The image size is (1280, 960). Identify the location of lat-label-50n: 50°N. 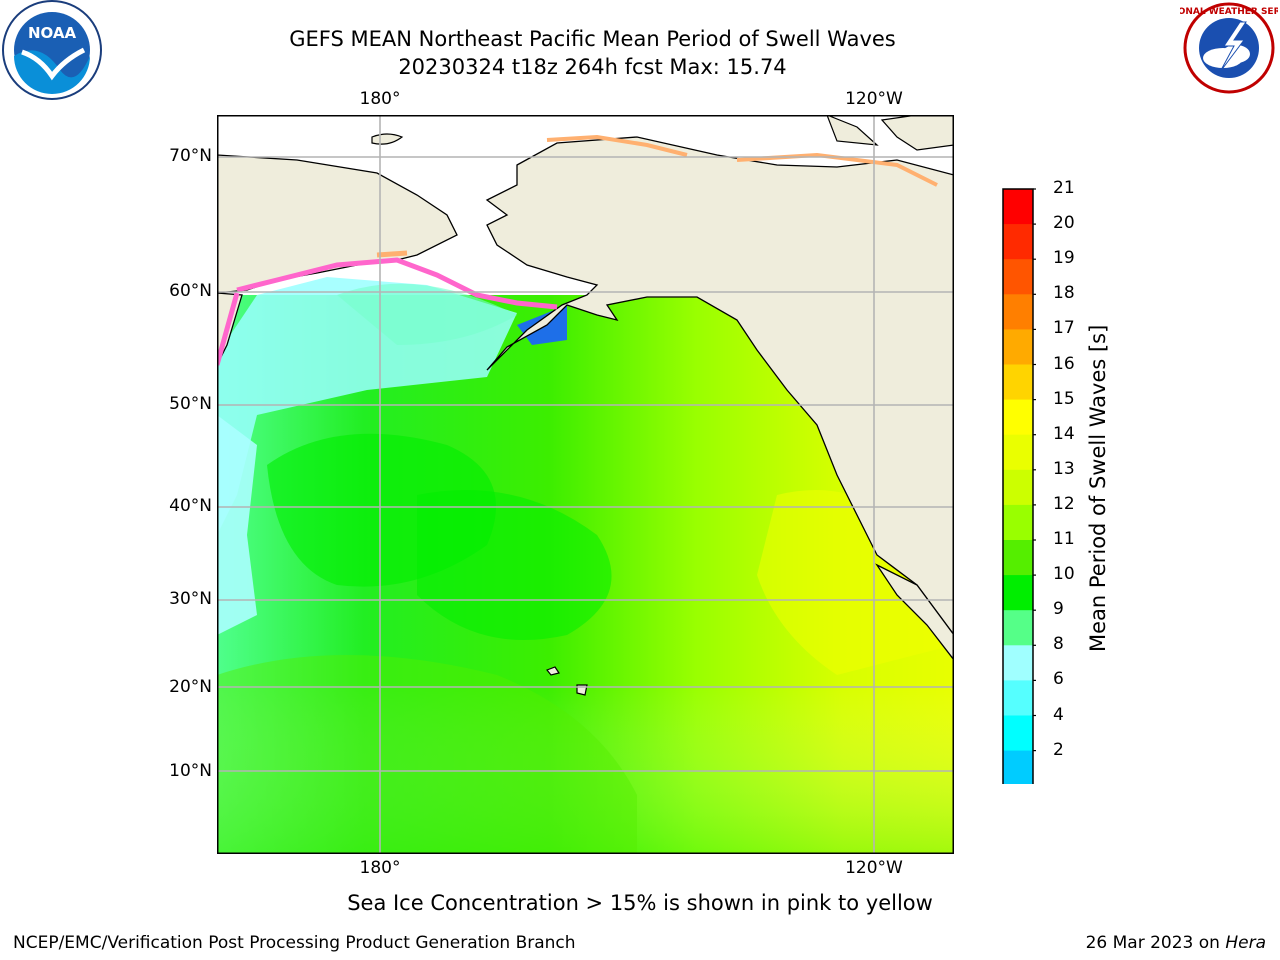
(190, 404).